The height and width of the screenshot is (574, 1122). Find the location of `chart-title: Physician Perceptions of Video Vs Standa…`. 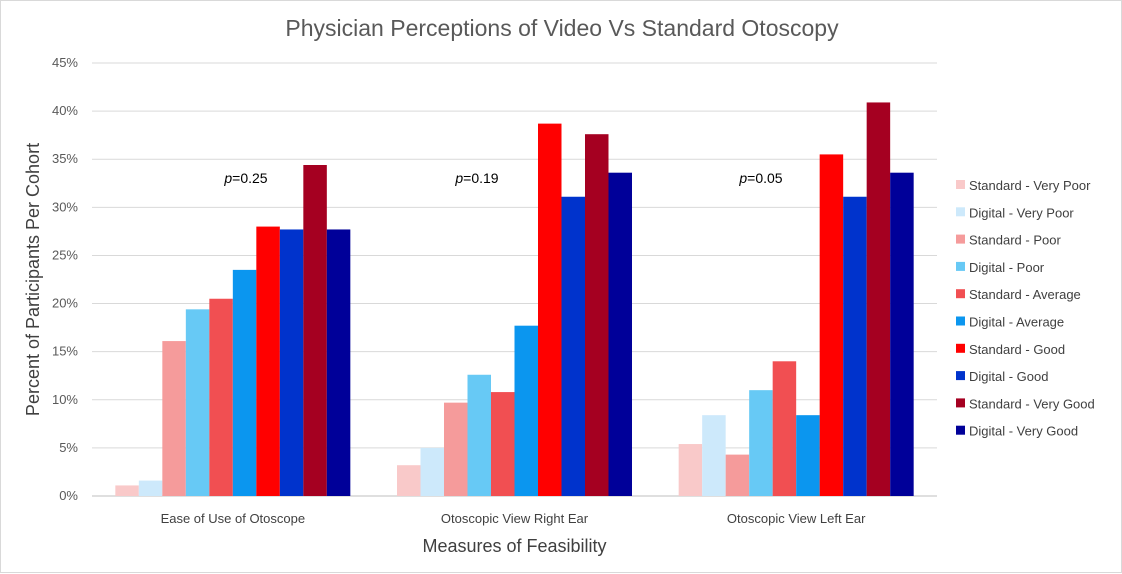

chart-title: Physician Perceptions of Video Vs Standa… is located at coordinates (562, 28).